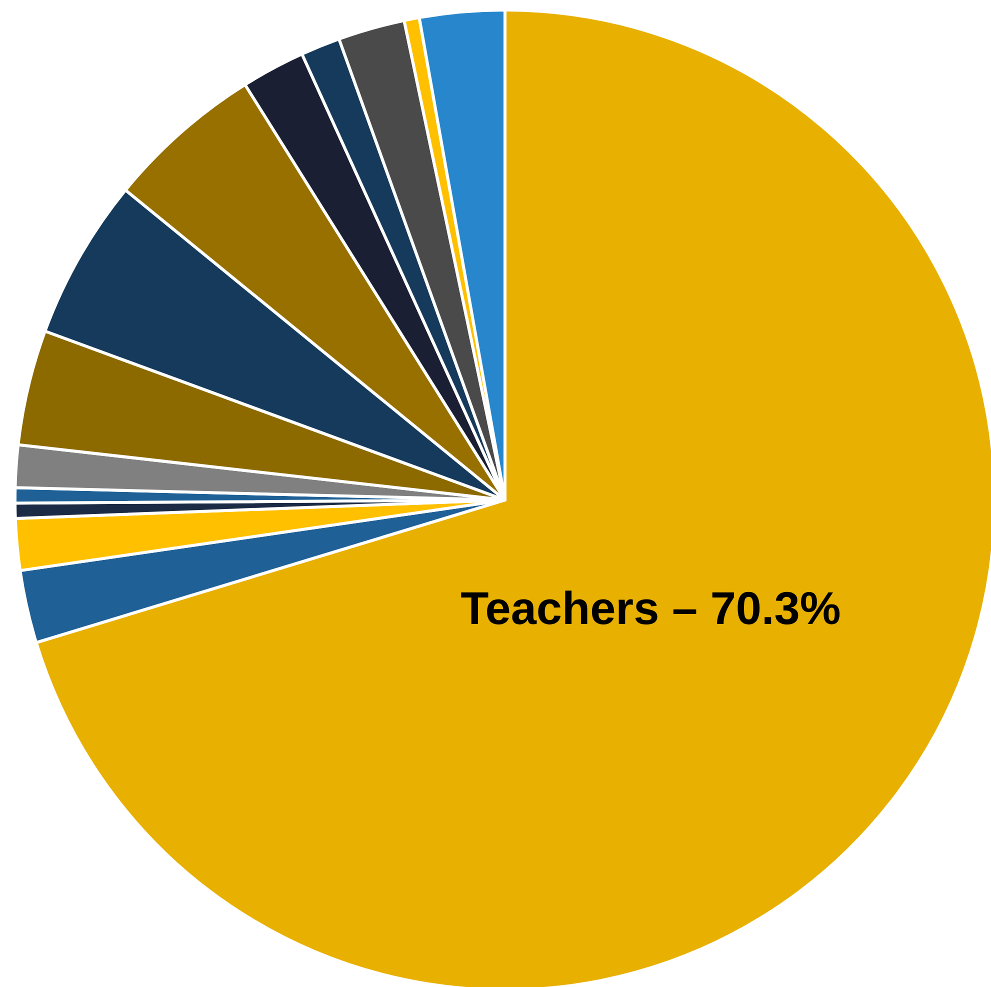 The image size is (991, 987). I want to click on slice-label: Teachers –, so click(579, 608).